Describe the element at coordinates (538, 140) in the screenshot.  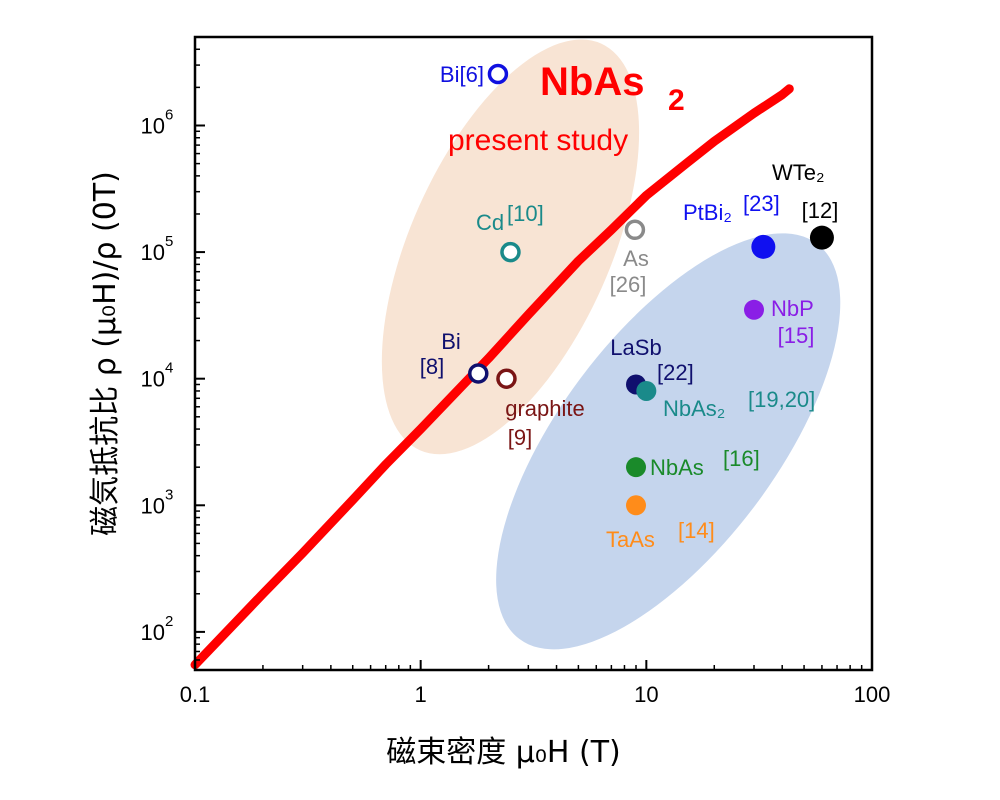
I see `label-present-study: present study` at that location.